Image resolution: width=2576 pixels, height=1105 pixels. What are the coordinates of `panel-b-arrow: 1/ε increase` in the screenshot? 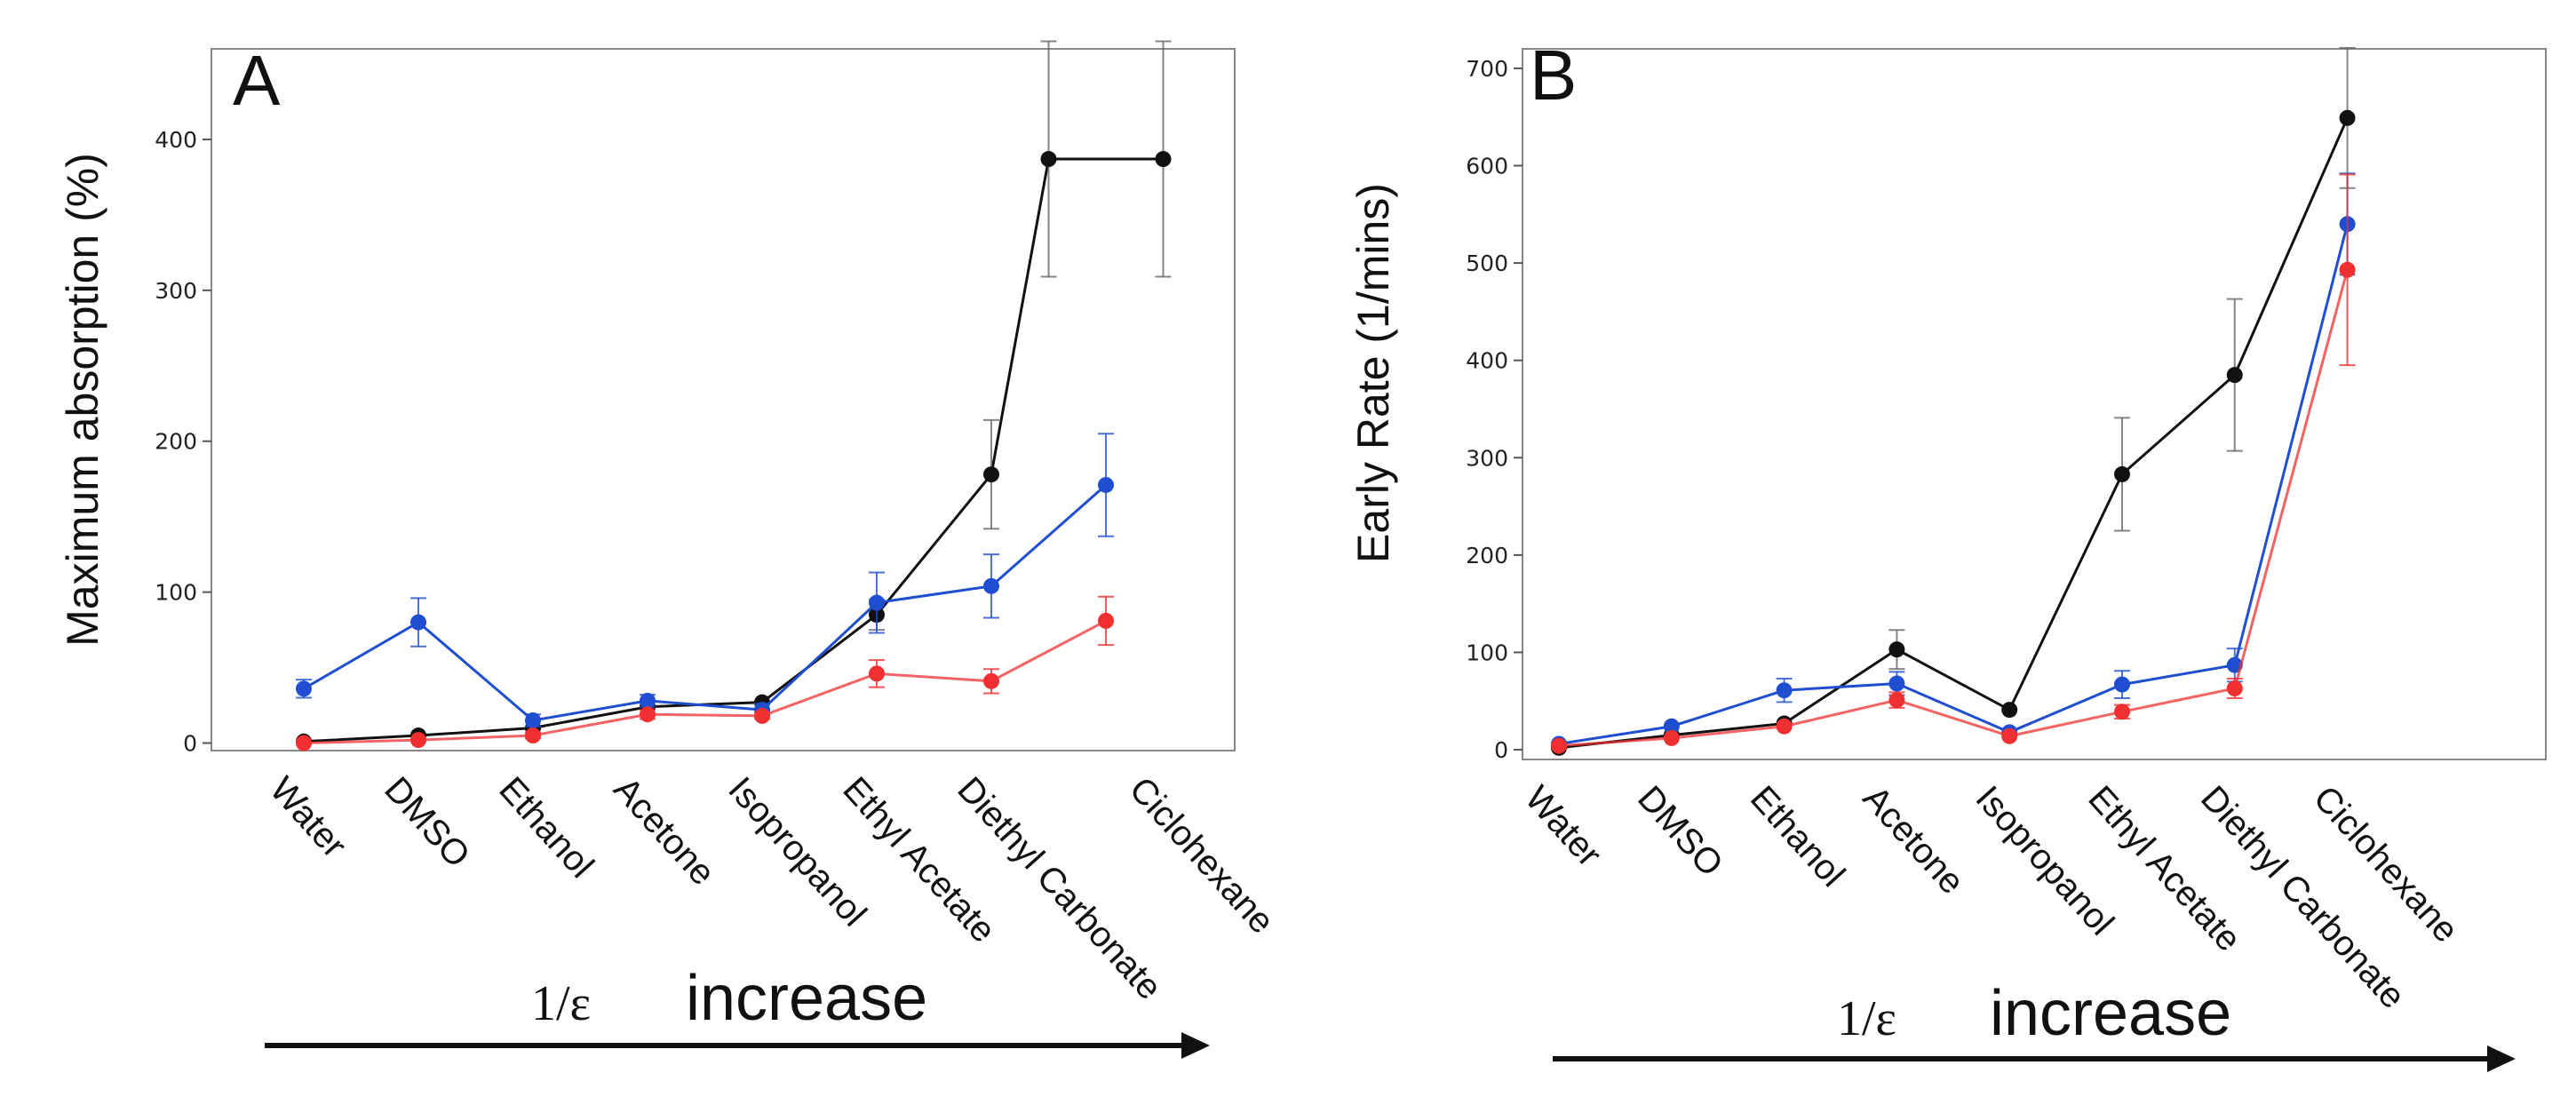 It's located at (2034, 1025).